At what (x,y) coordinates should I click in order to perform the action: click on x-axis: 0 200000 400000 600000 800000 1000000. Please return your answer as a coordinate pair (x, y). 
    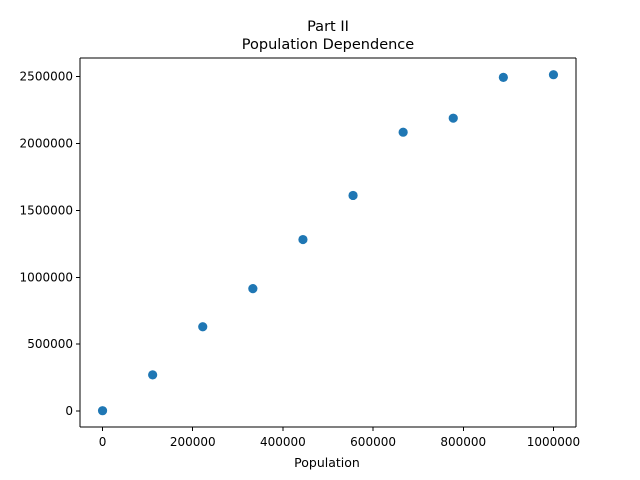
    Looking at the image, I should click on (339, 438).